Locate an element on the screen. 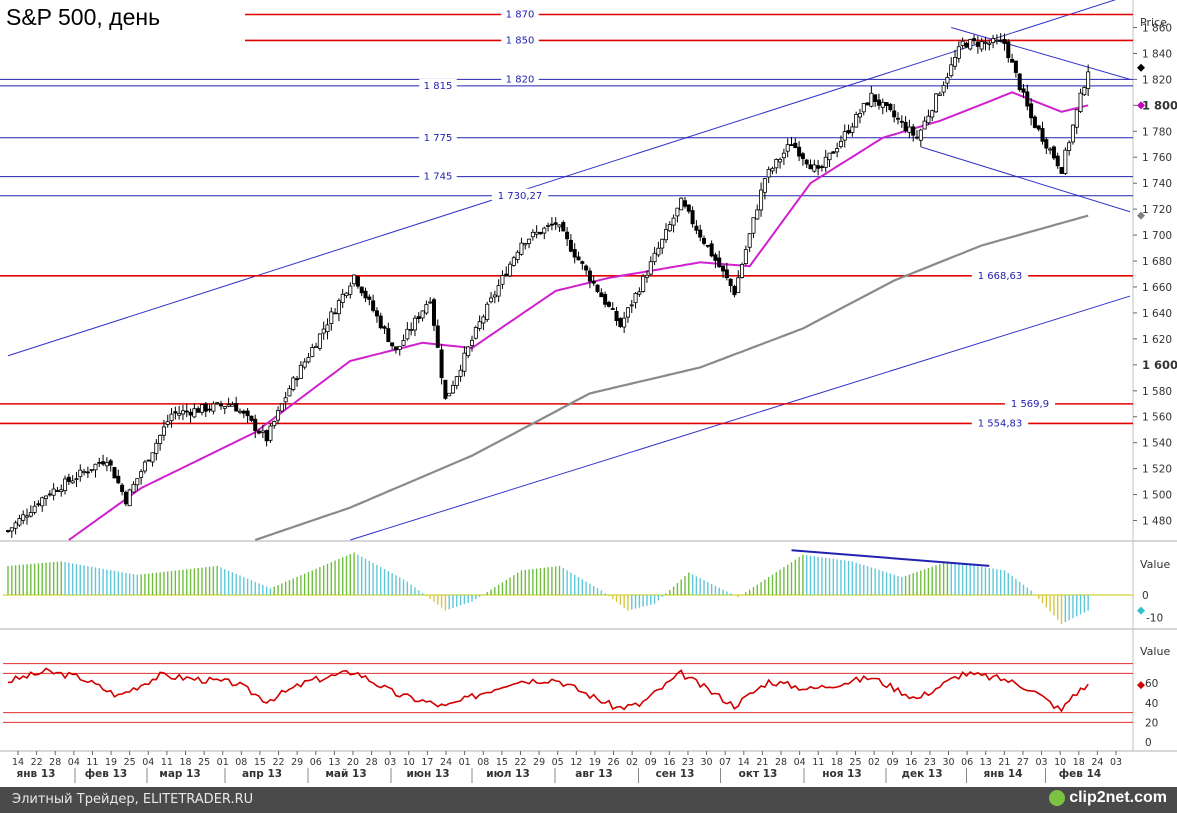 This screenshot has height=813, width=1177. month-label: окт 13 is located at coordinates (758, 774).